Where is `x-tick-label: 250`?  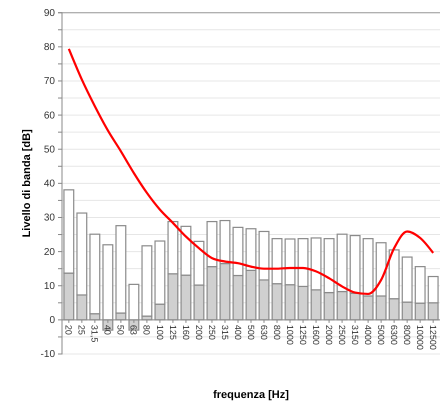 x-tick-label: 250 is located at coordinates (211, 332).